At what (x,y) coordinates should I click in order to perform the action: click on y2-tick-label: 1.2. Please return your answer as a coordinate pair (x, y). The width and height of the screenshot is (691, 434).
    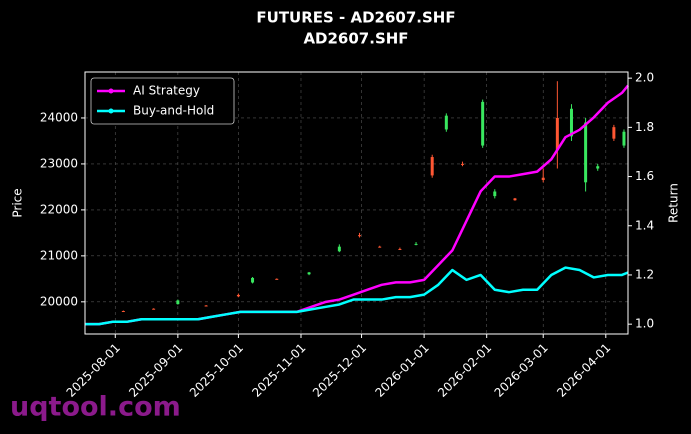
    Looking at the image, I should click on (644, 274).